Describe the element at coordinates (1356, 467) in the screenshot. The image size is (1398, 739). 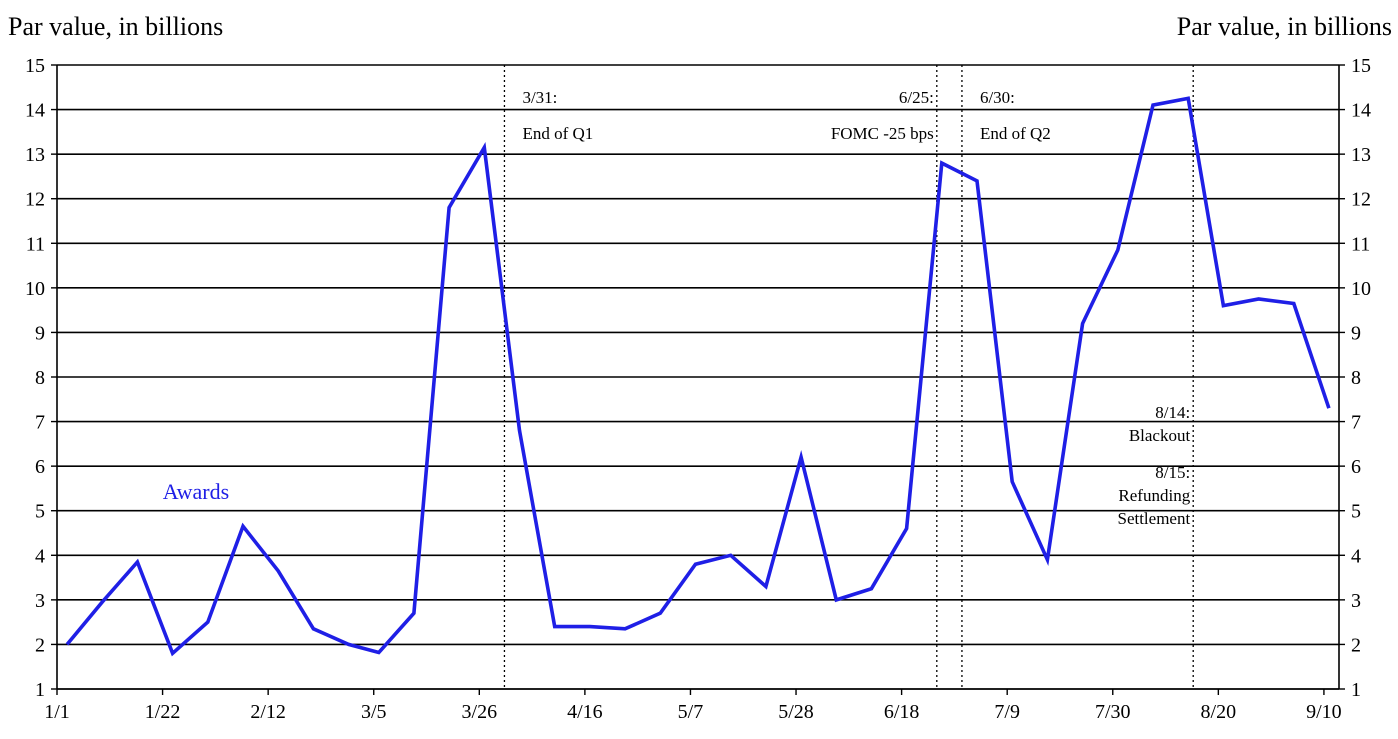
I see `y-tick-label-right: 6` at that location.